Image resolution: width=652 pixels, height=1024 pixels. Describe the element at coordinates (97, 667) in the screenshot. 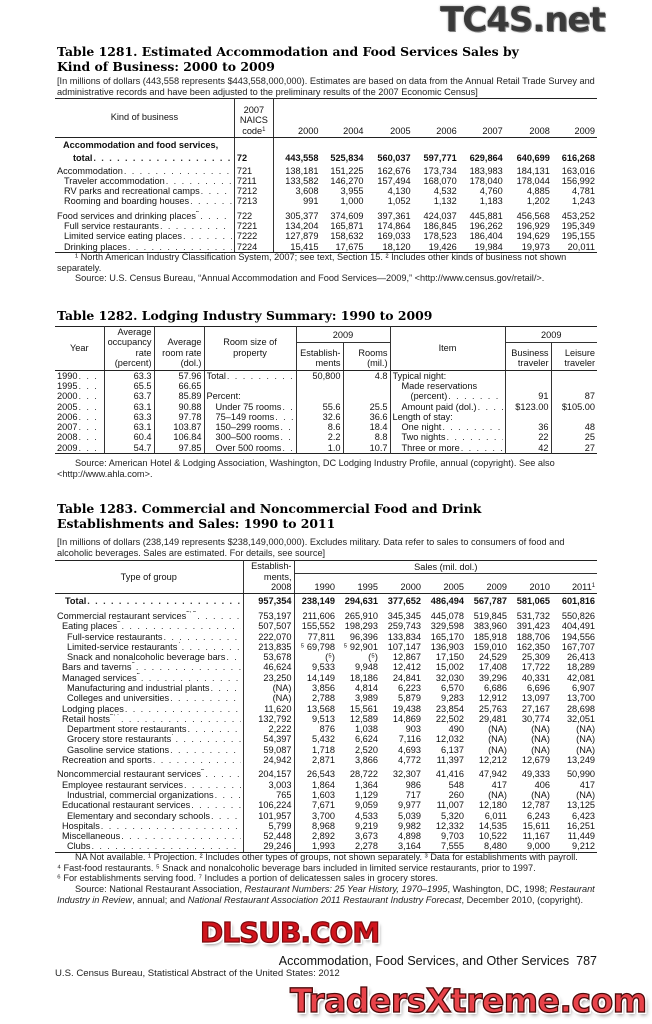

I see `row-label-text: Bars and taverns` at that location.